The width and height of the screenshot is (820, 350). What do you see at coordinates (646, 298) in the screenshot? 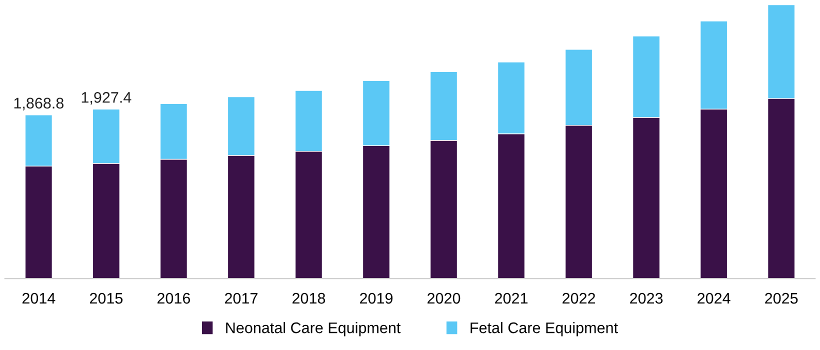
I see `x-tick-label: 2023` at bounding box center [646, 298].